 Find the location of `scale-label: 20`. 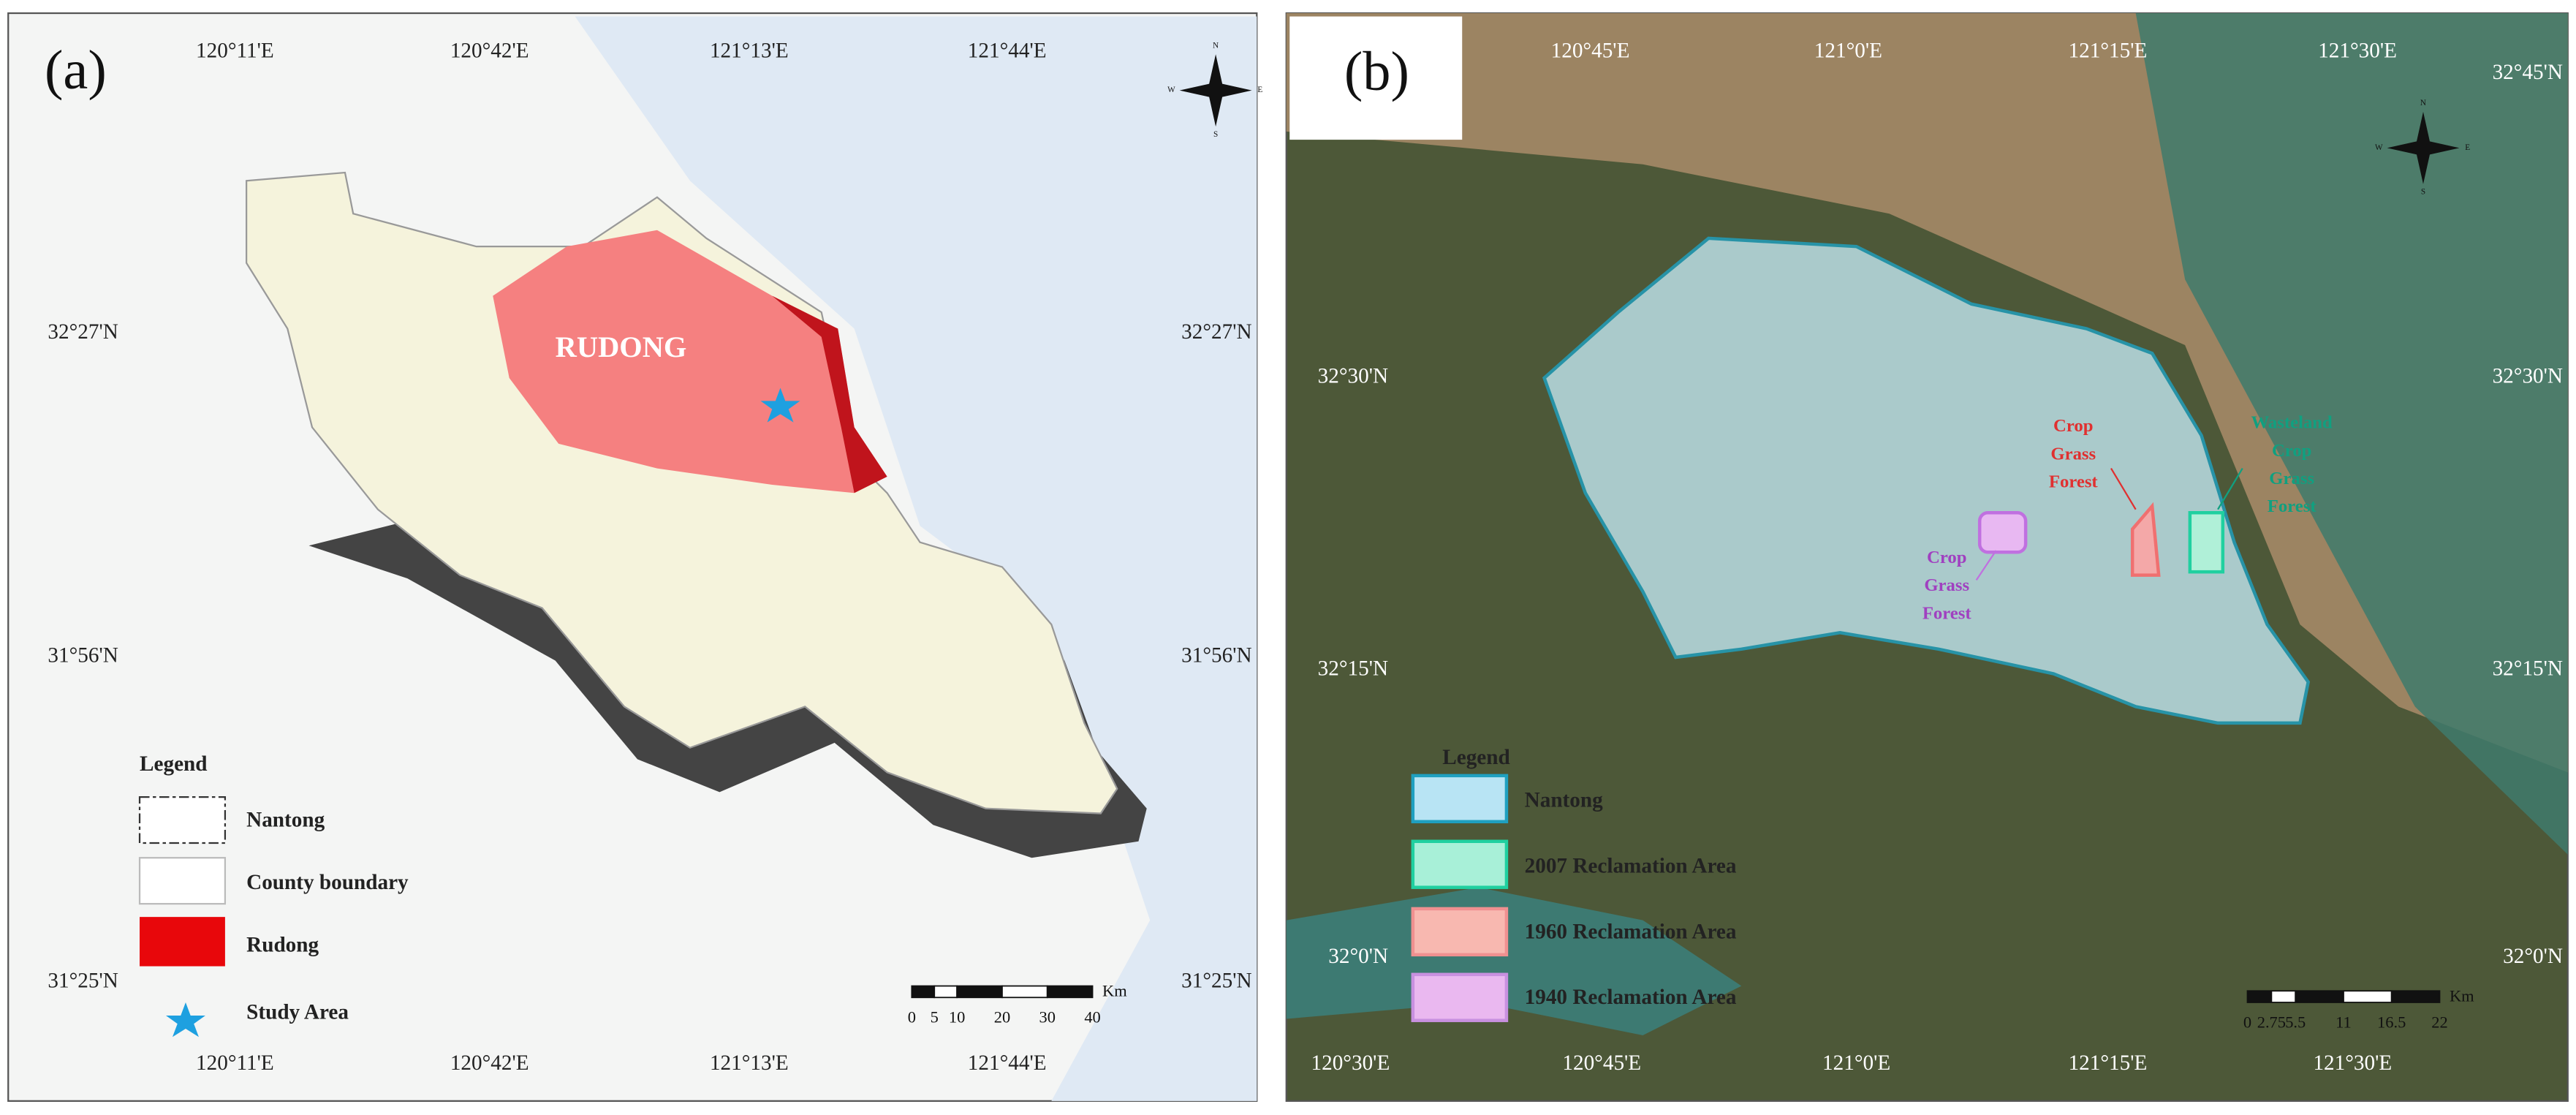

scale-label: 20 is located at coordinates (1002, 1018).